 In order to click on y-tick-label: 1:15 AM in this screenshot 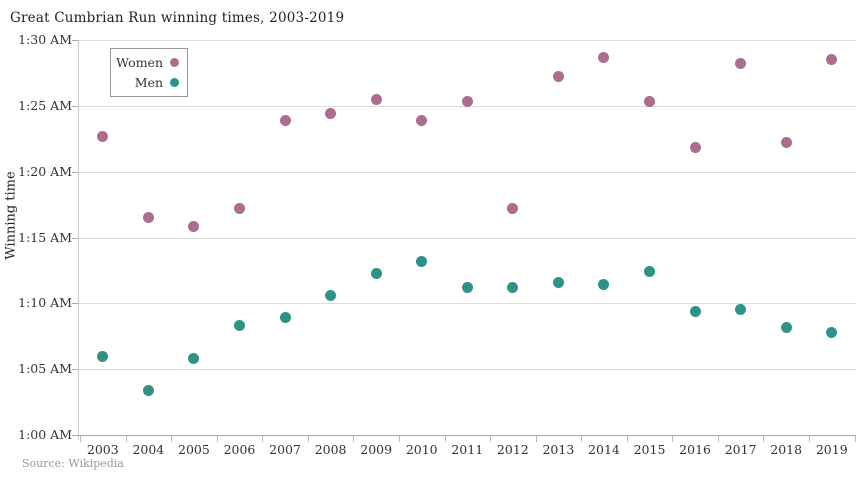, I will do `click(45, 237)`.